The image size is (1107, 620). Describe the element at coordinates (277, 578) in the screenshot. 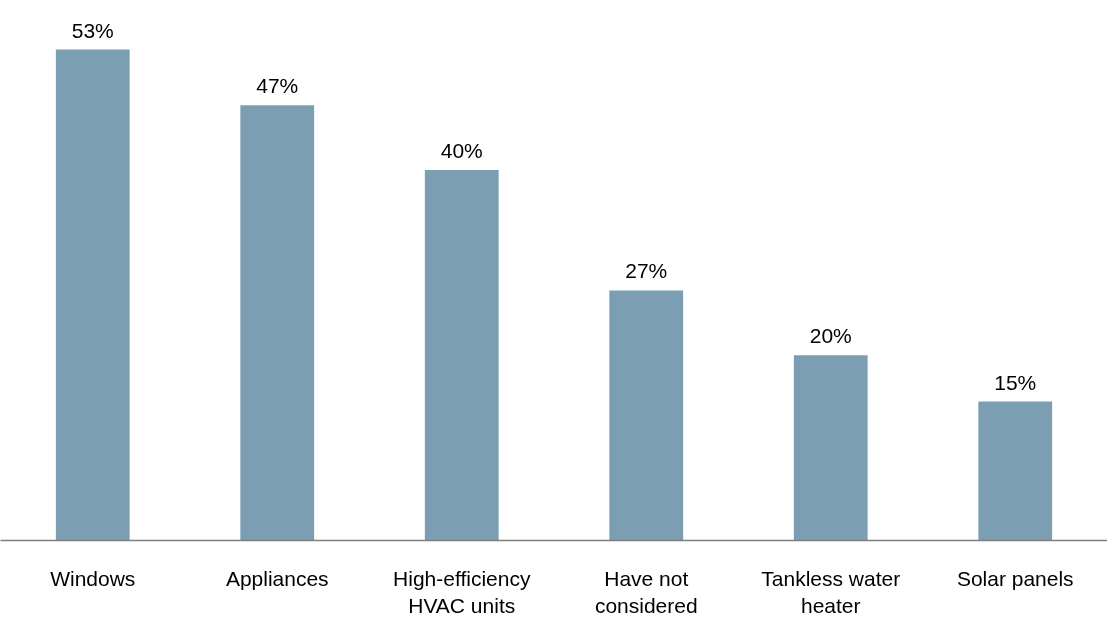

I see `x-tick-label: Appliances` at that location.